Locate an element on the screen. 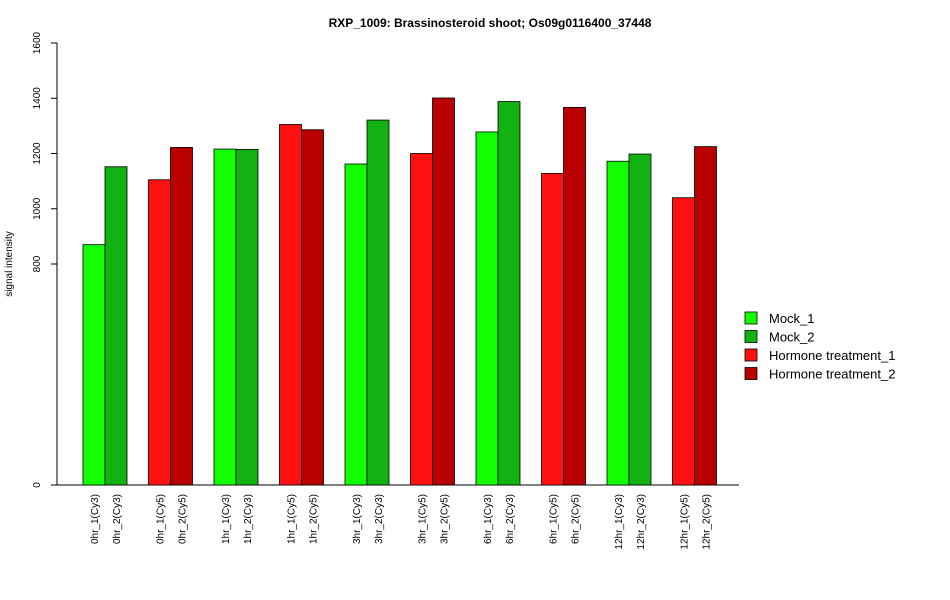 This screenshot has width=950, height=600. x-tick-label: 12hr_1(Cy3) is located at coordinates (619, 522).